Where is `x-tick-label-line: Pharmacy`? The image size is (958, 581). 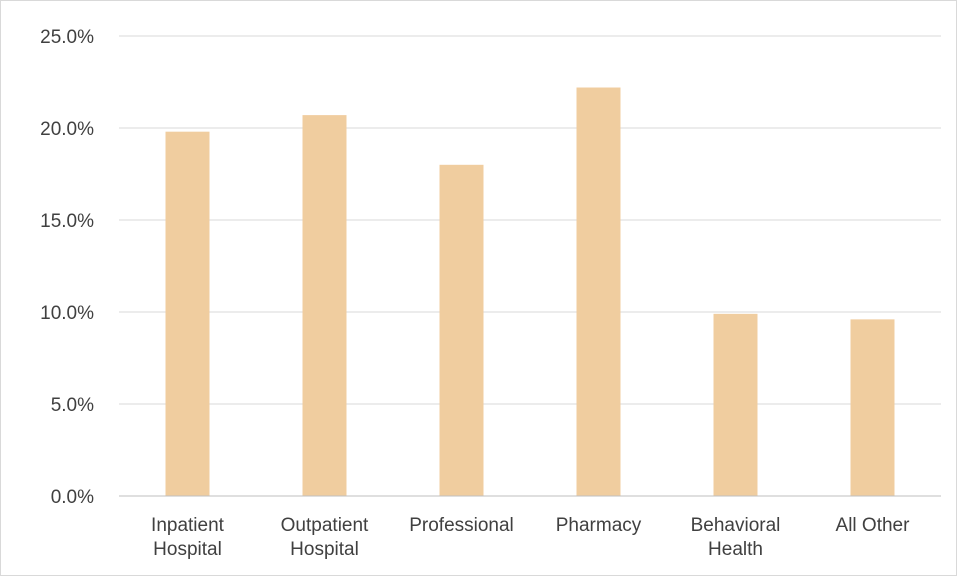 x-tick-label-line: Pharmacy is located at coordinates (599, 525).